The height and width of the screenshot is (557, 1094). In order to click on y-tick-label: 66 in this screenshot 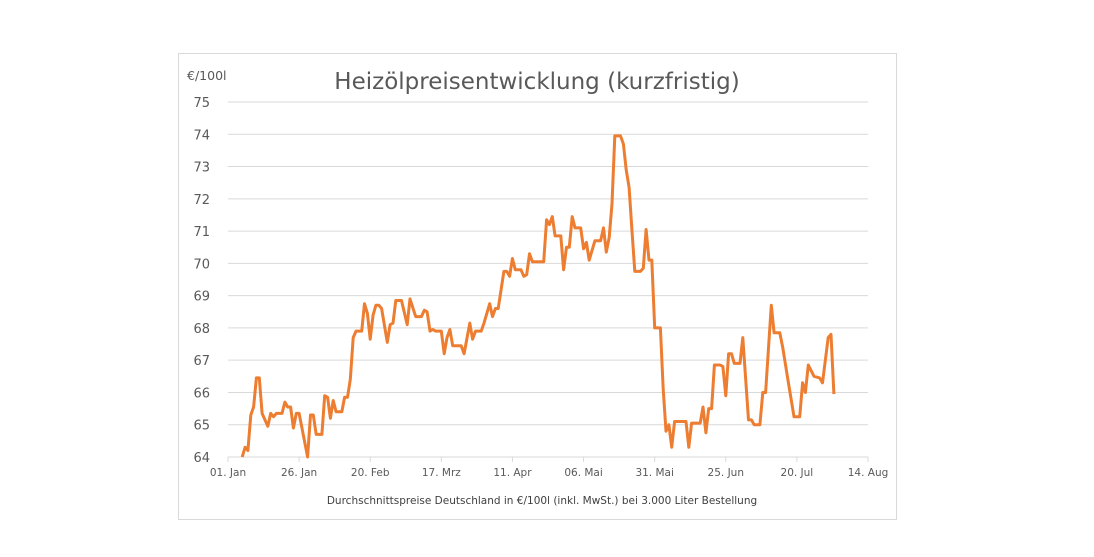, I will do `click(201, 393)`.